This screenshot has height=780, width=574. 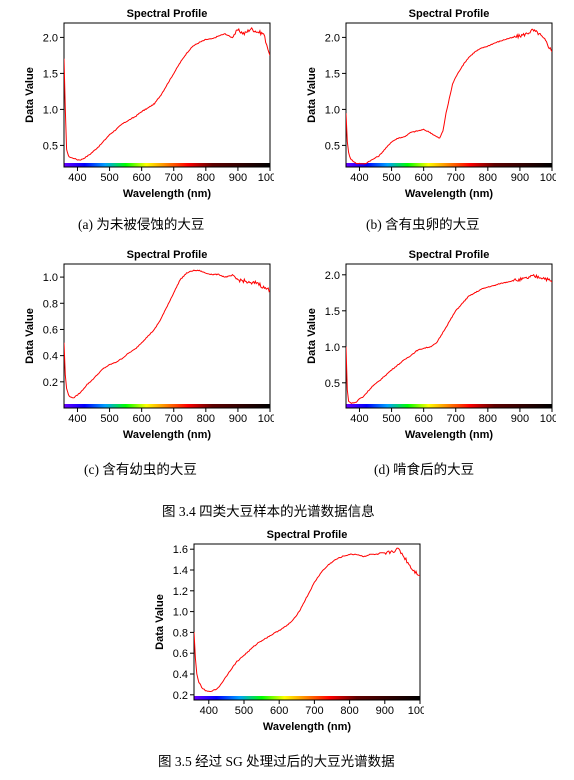 What do you see at coordinates (424, 469) in the screenshot?
I see `caption-d: (d) 啃食后的大豆` at bounding box center [424, 469].